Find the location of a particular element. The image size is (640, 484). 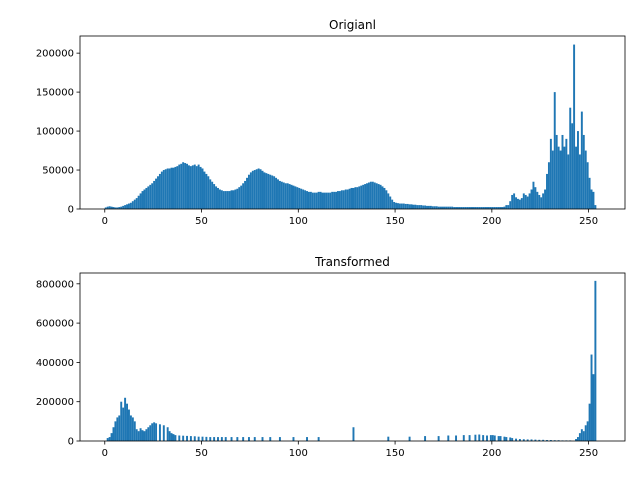

x-tick-label: 150 is located at coordinates (395, 221).